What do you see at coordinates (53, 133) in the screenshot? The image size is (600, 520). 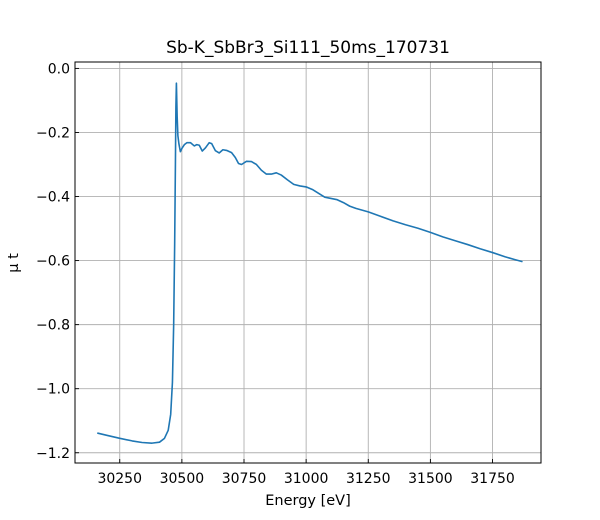 I see `y-tick-label: −0.2` at bounding box center [53, 133].